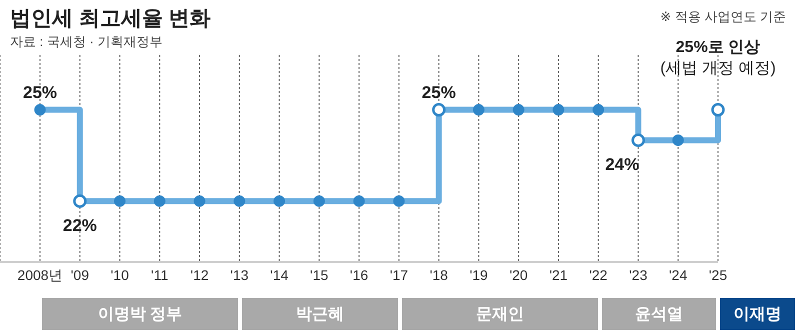 Image resolution: width=800 pixels, height=334 pixels. Describe the element at coordinates (86, 42) in the screenshot. I see `chart-subtitle: 자료 : 국세청 · 기획재정부` at that location.